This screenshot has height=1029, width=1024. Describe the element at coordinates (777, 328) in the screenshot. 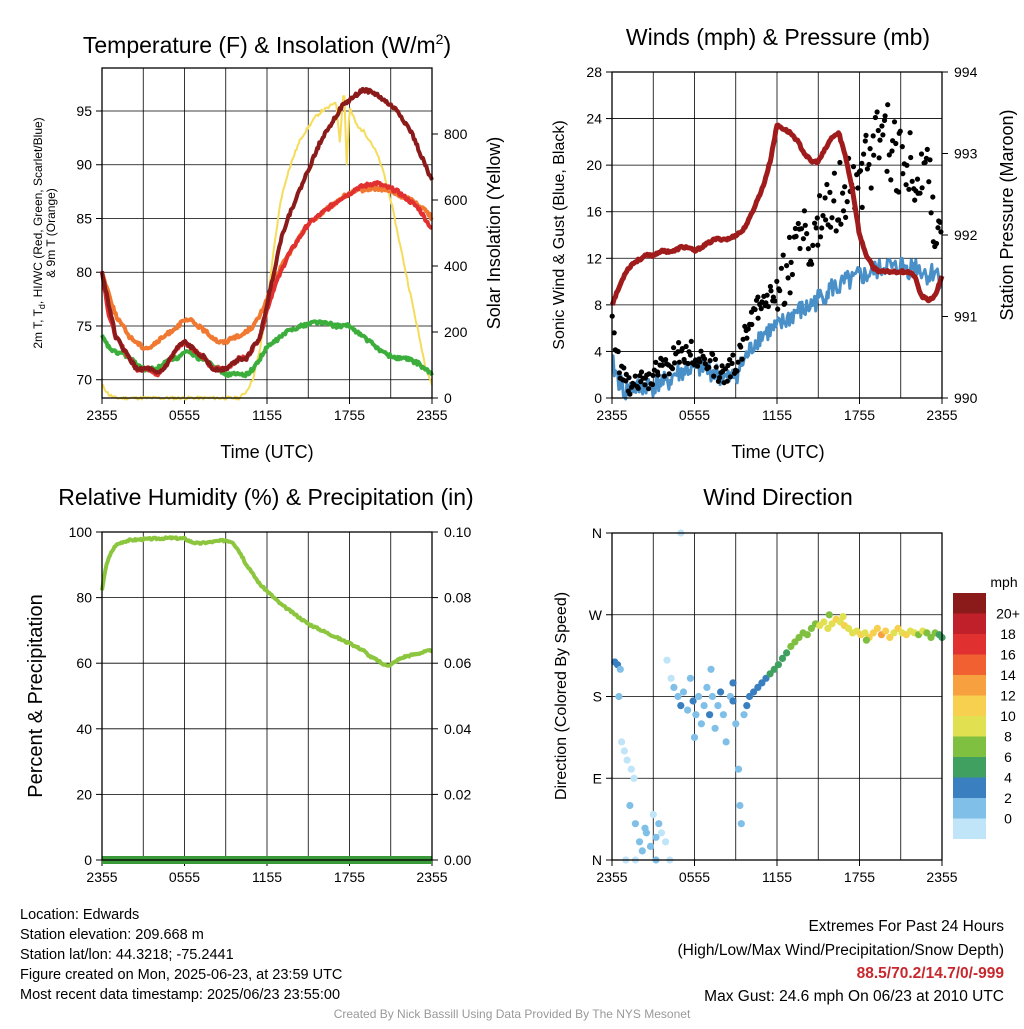

I see `wind-line` at that location.